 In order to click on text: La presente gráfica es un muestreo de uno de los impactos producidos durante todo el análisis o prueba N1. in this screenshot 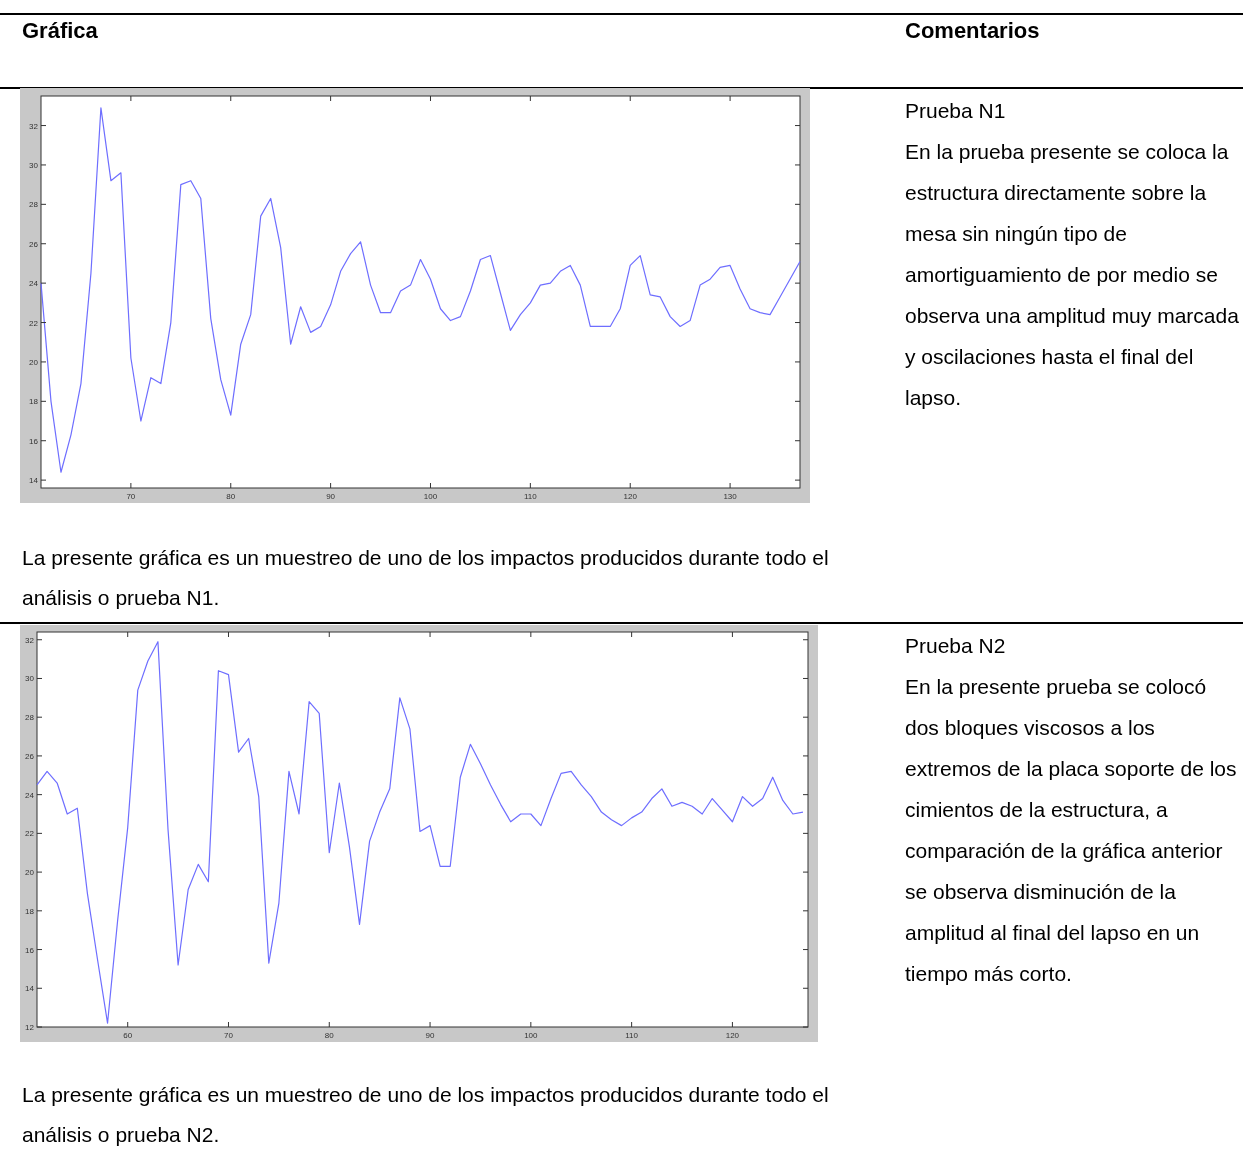, I will do `click(426, 578)`.